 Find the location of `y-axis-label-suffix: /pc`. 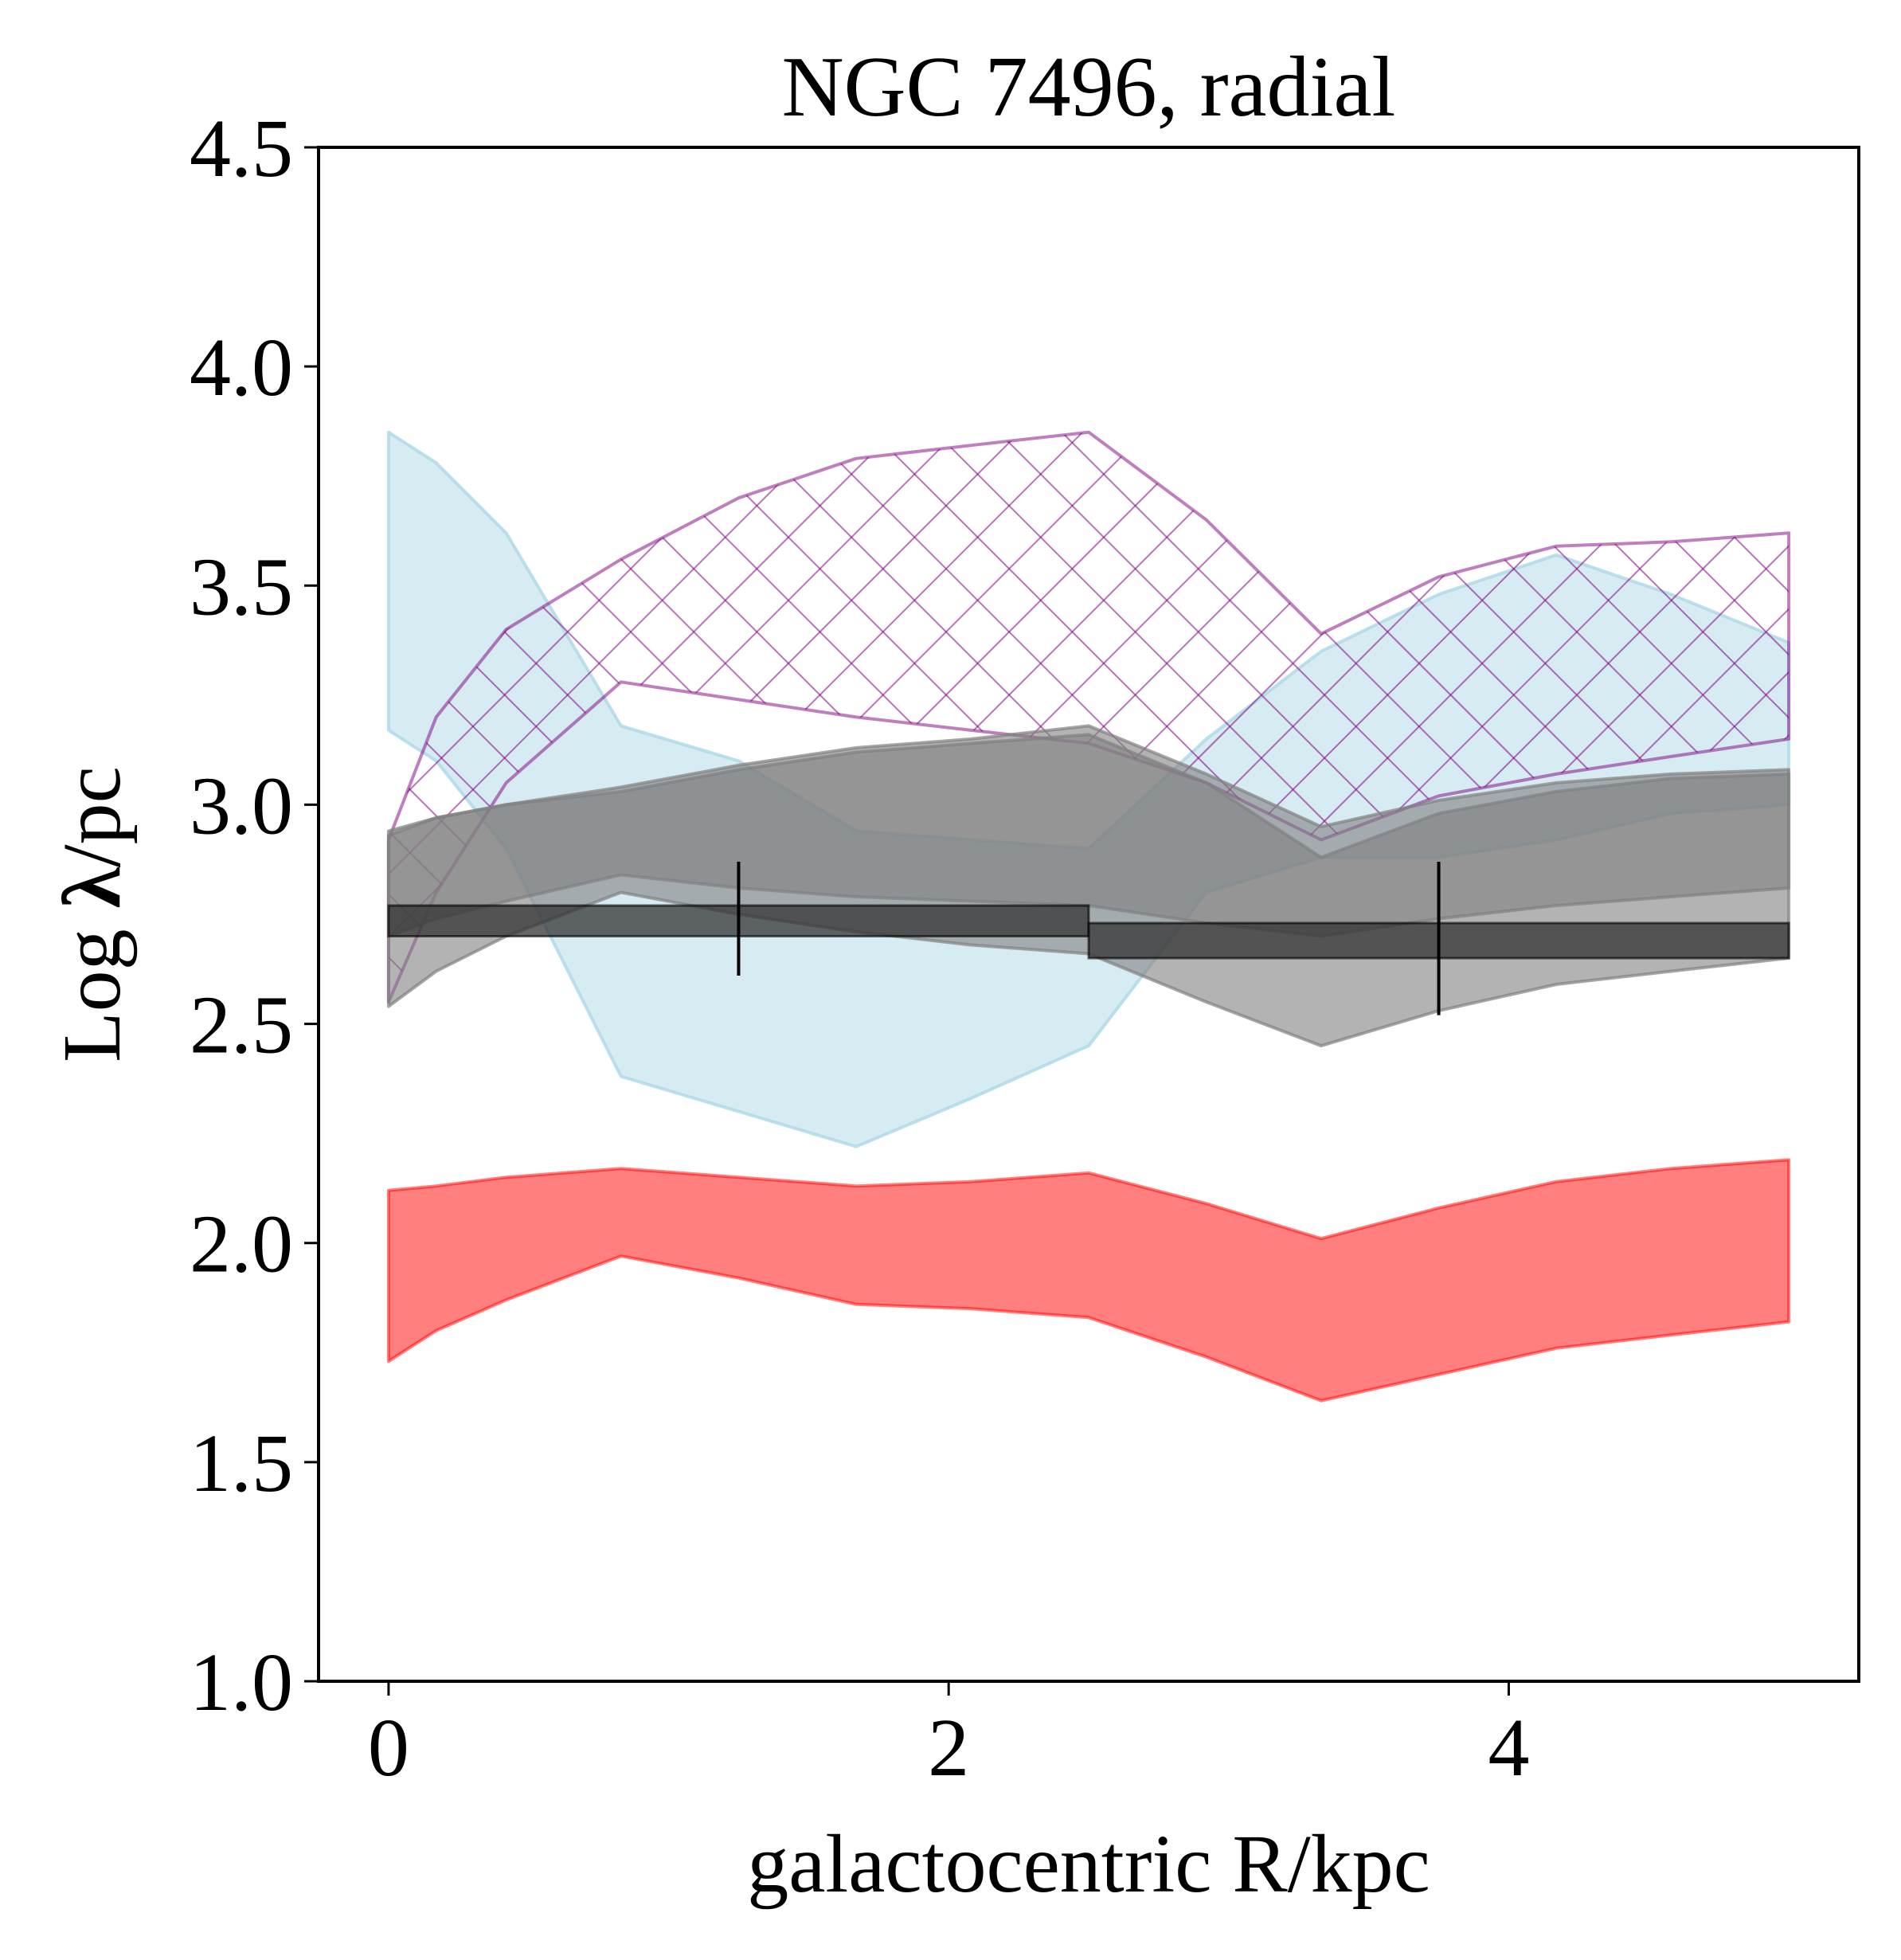

y-axis-label-suffix: /pc is located at coordinates (92, 817).